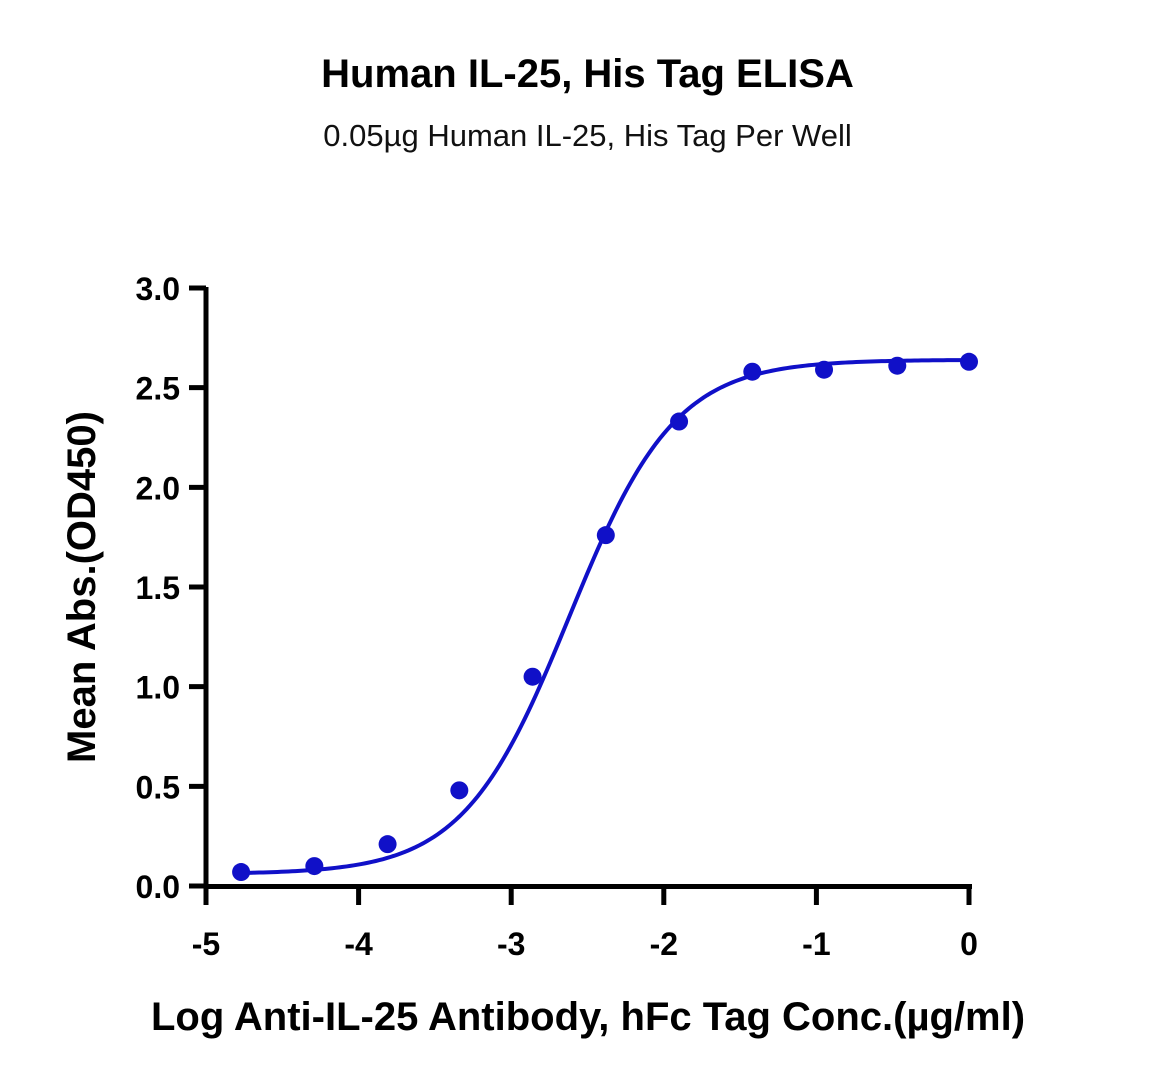  Describe the element at coordinates (587, 135) in the screenshot. I see `chart-subtitle: 0.05µg Human IL-25, His Tag Per Well` at that location.